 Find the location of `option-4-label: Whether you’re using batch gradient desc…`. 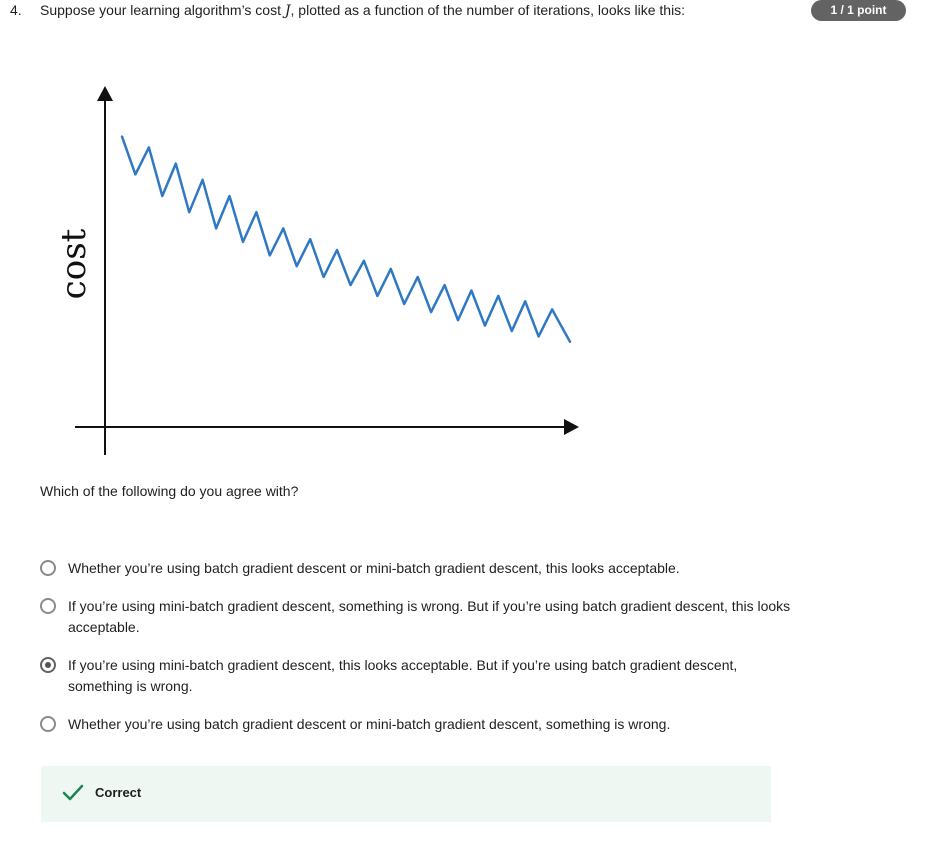

option-4-label: Whether you’re using batch gradient desc… is located at coordinates (369, 724).